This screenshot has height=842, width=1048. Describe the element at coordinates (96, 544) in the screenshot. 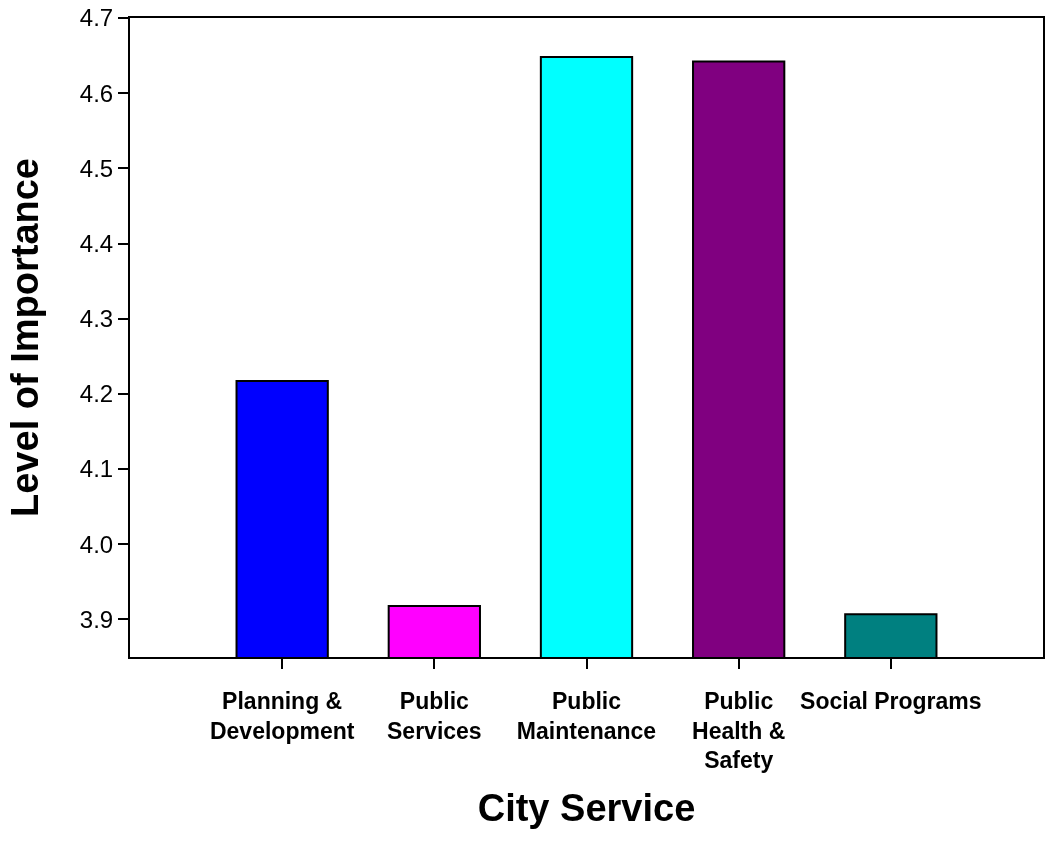

I see `y-tick-label: 4.0` at that location.